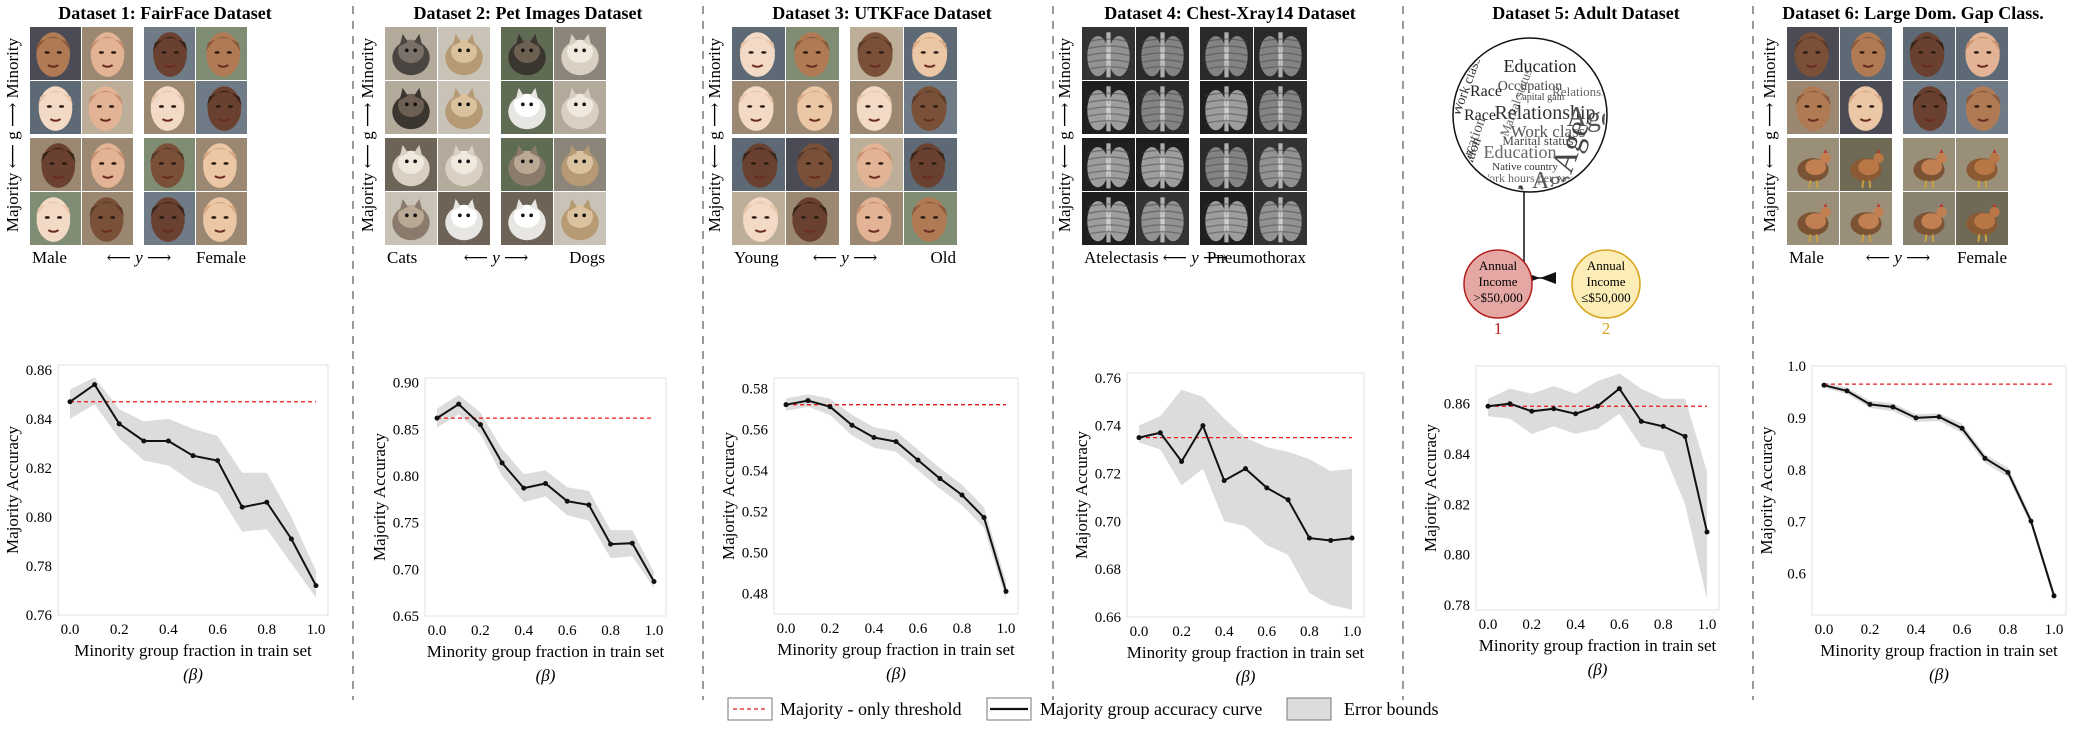 This screenshot has width=2093, height=730. Describe the element at coordinates (1597, 486) in the screenshot. I see `error-band` at that location.